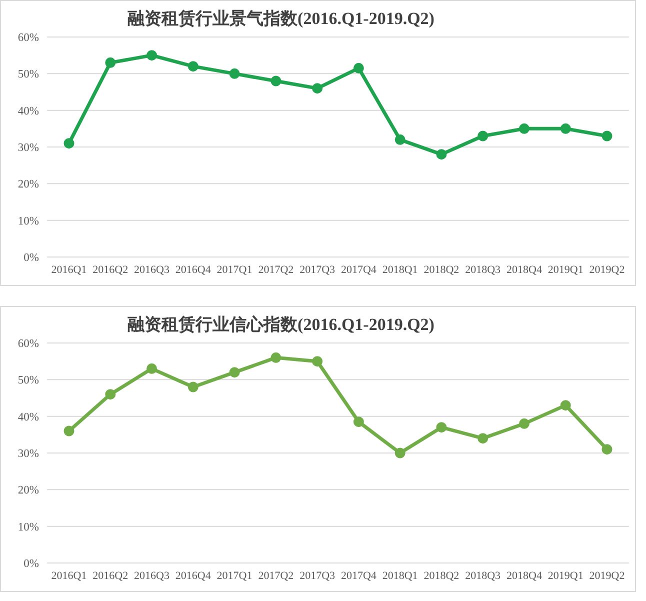 This screenshot has height=601, width=646. Describe the element at coordinates (281, 325) in the screenshot. I see `chart-title: 融资租赁行业信心指数(2016.Q1-2019.Q2)` at that location.